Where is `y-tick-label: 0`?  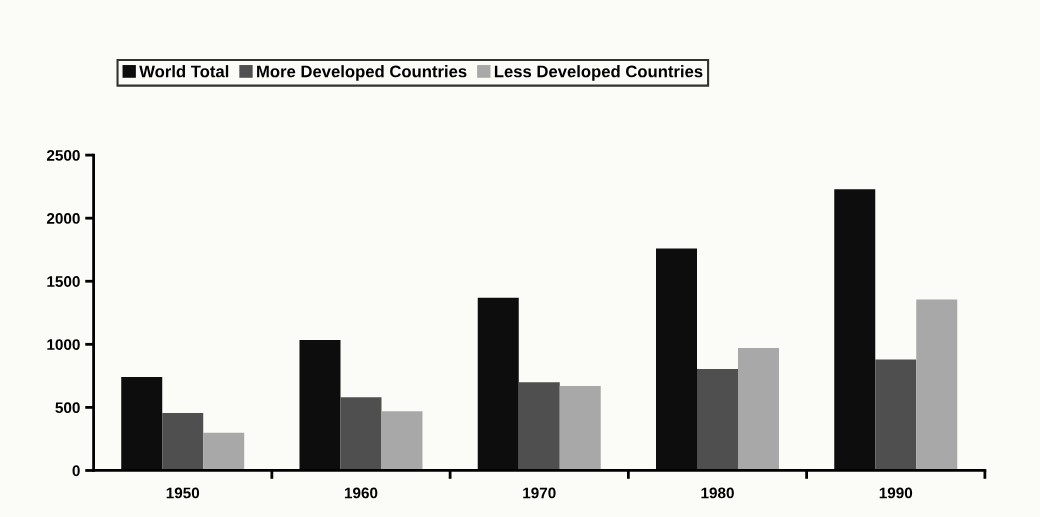 y-tick-label: 0 is located at coordinates (76, 471).